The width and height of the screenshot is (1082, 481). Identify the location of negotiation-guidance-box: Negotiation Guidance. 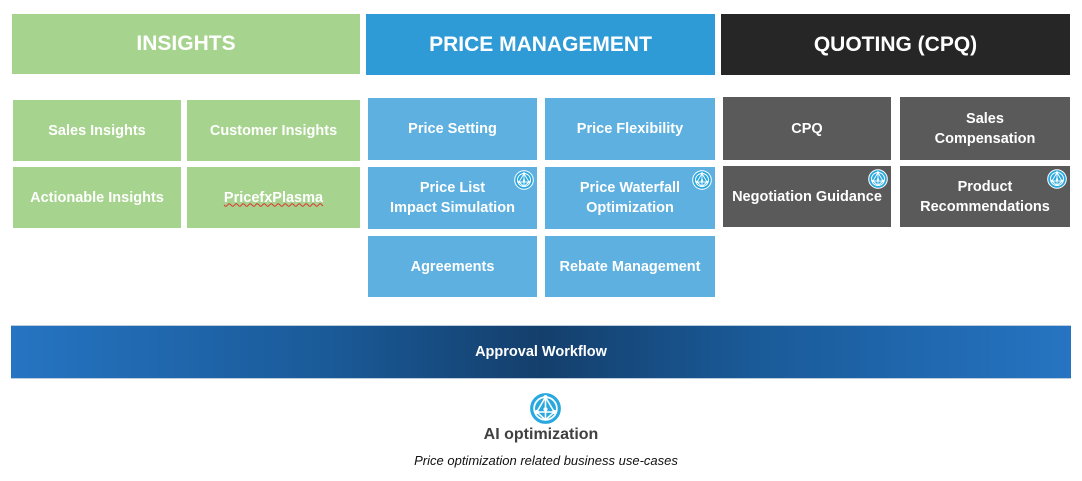
(807, 196).